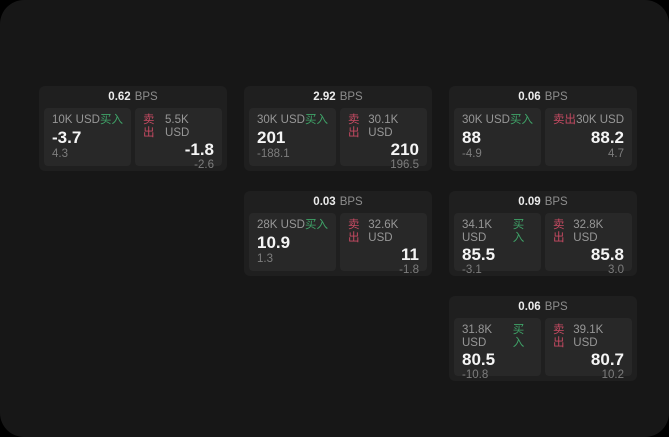 The height and width of the screenshot is (437, 669). I want to click on notional-size: 5.5K USD, so click(177, 126).